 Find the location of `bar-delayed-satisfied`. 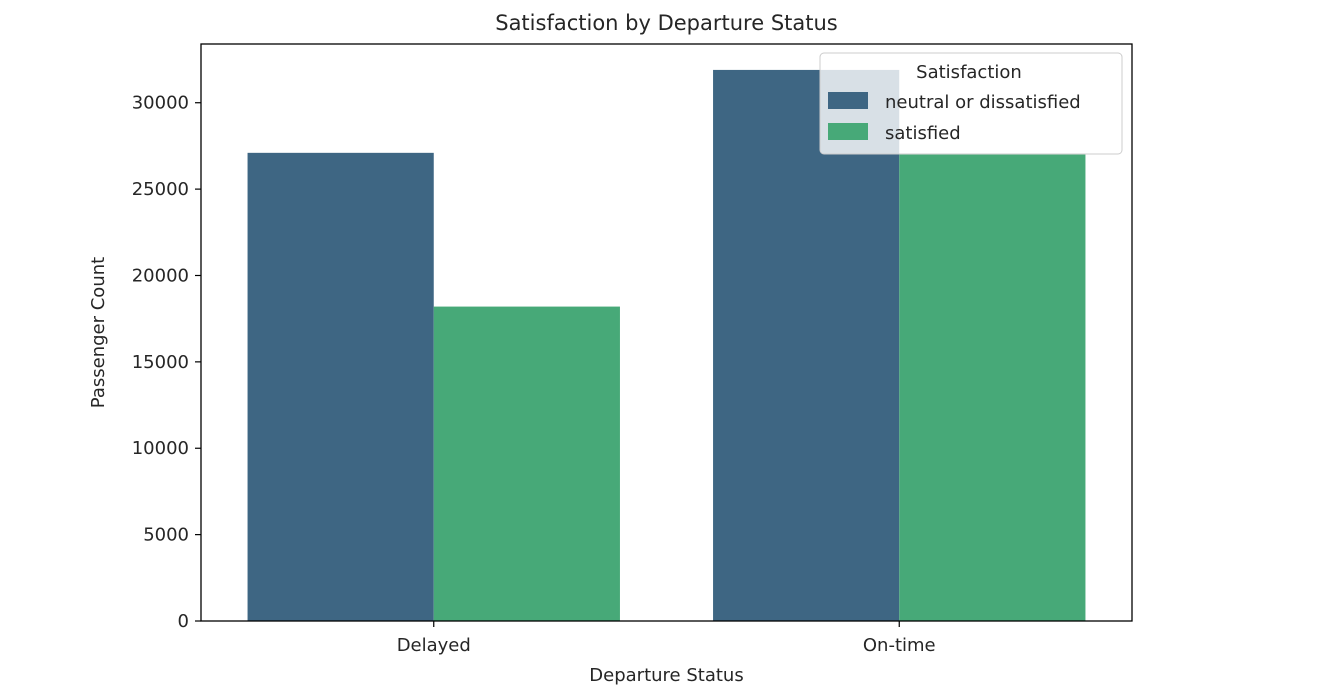

bar-delayed-satisfied is located at coordinates (526, 463).